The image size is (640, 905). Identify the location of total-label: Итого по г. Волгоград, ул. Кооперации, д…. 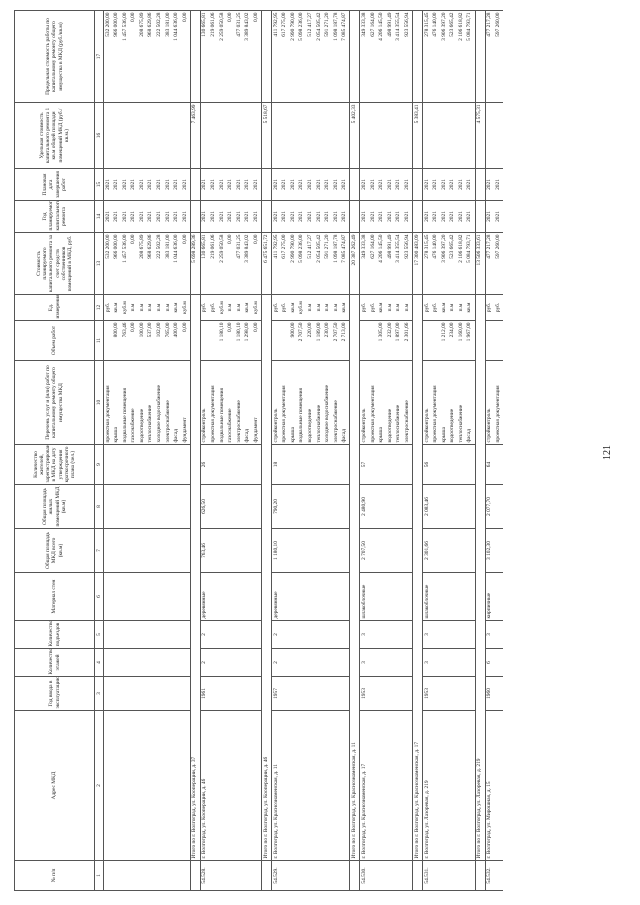
(195, 577).